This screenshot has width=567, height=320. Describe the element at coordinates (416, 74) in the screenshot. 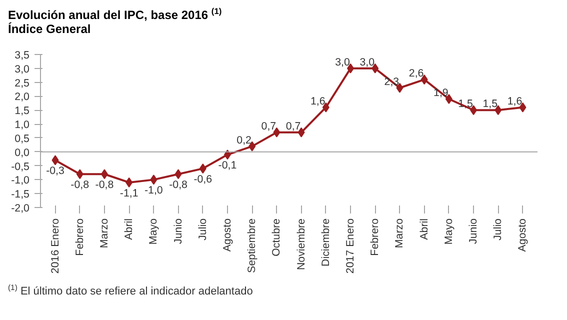

I see `data-label: 2,6` at that location.